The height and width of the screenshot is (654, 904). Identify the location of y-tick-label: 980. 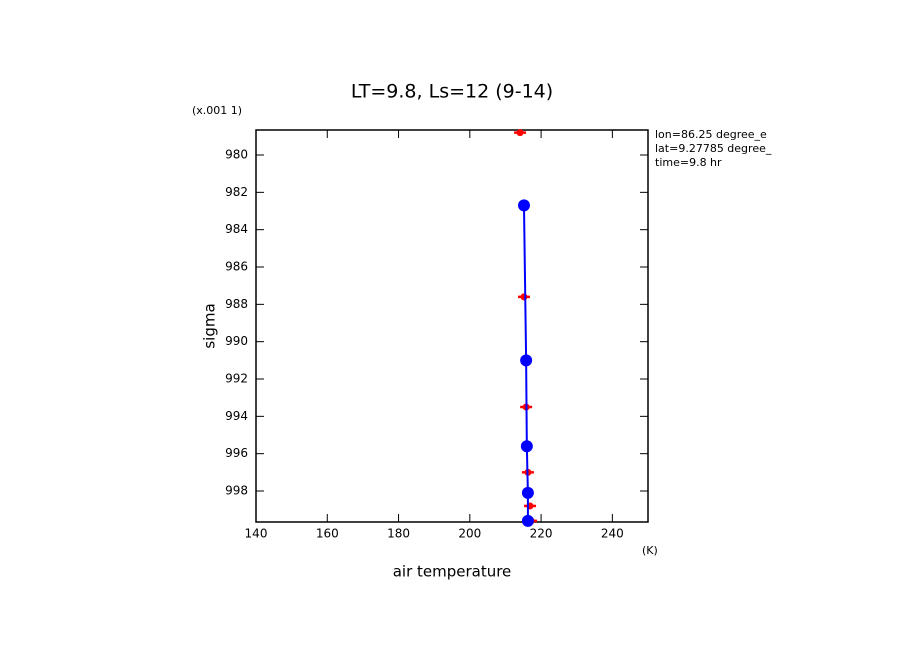
(236, 155).